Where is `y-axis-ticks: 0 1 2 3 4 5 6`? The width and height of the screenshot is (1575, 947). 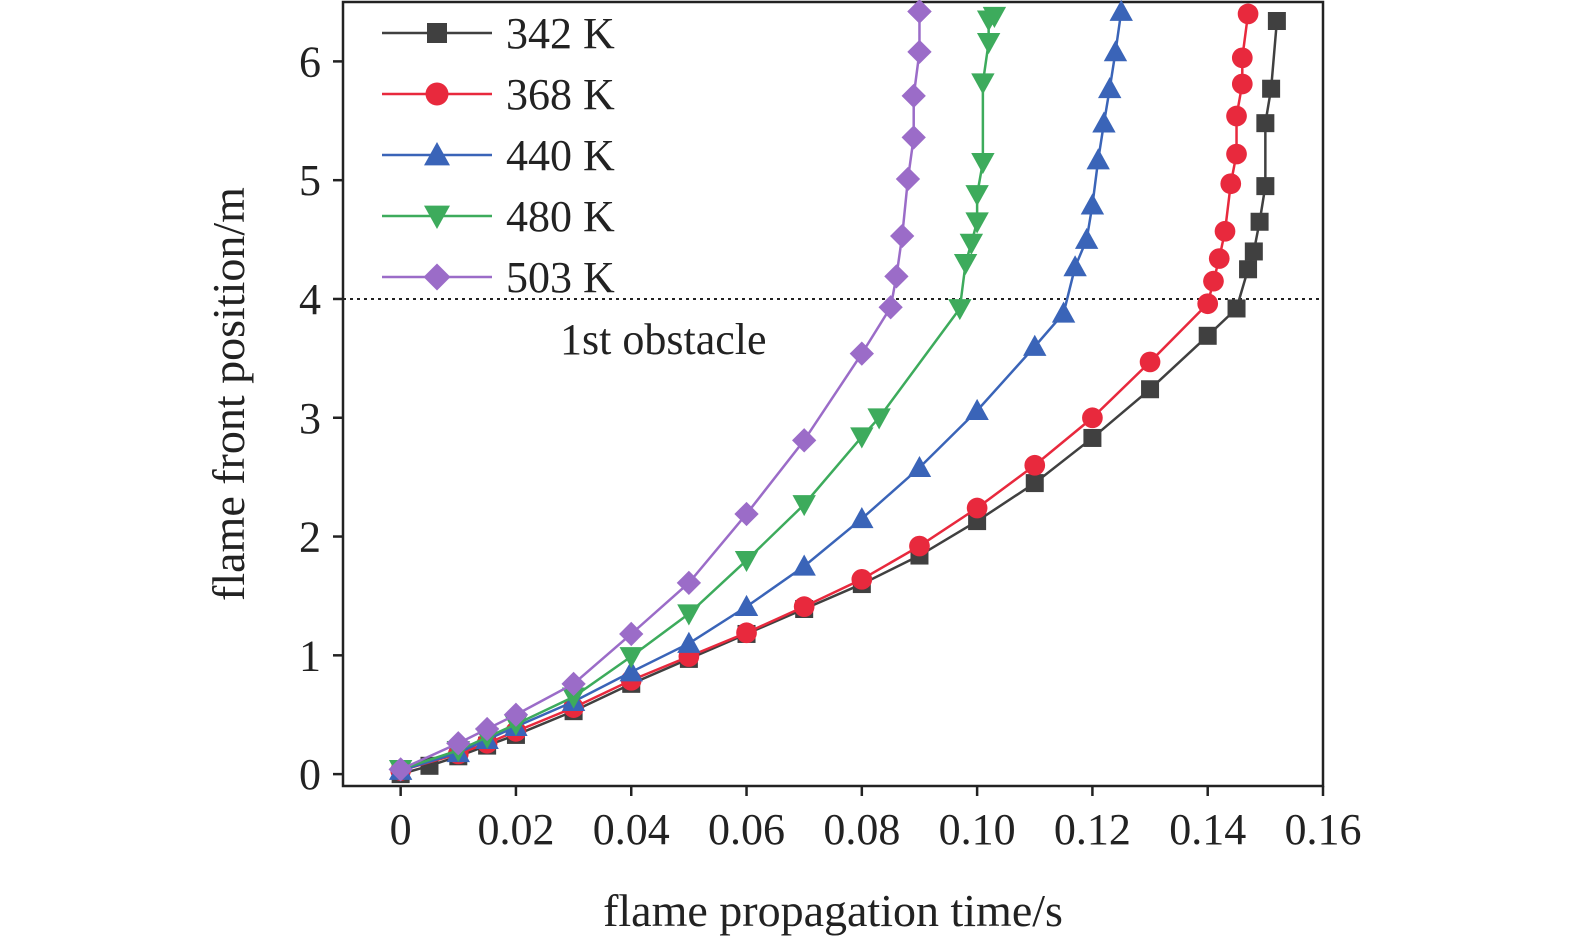
y-axis-ticks: 0 1 2 3 4 5 6 is located at coordinates (321, 418).